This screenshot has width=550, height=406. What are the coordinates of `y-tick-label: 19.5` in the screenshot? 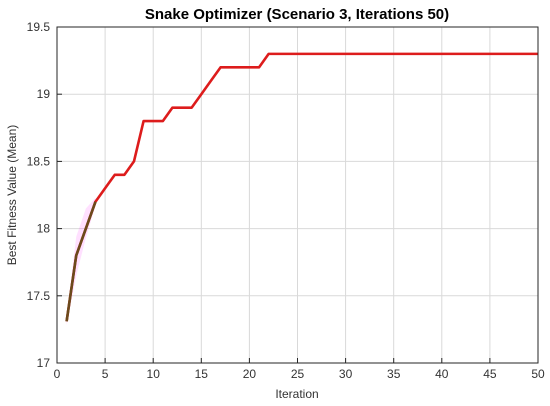 It's located at (39, 27).